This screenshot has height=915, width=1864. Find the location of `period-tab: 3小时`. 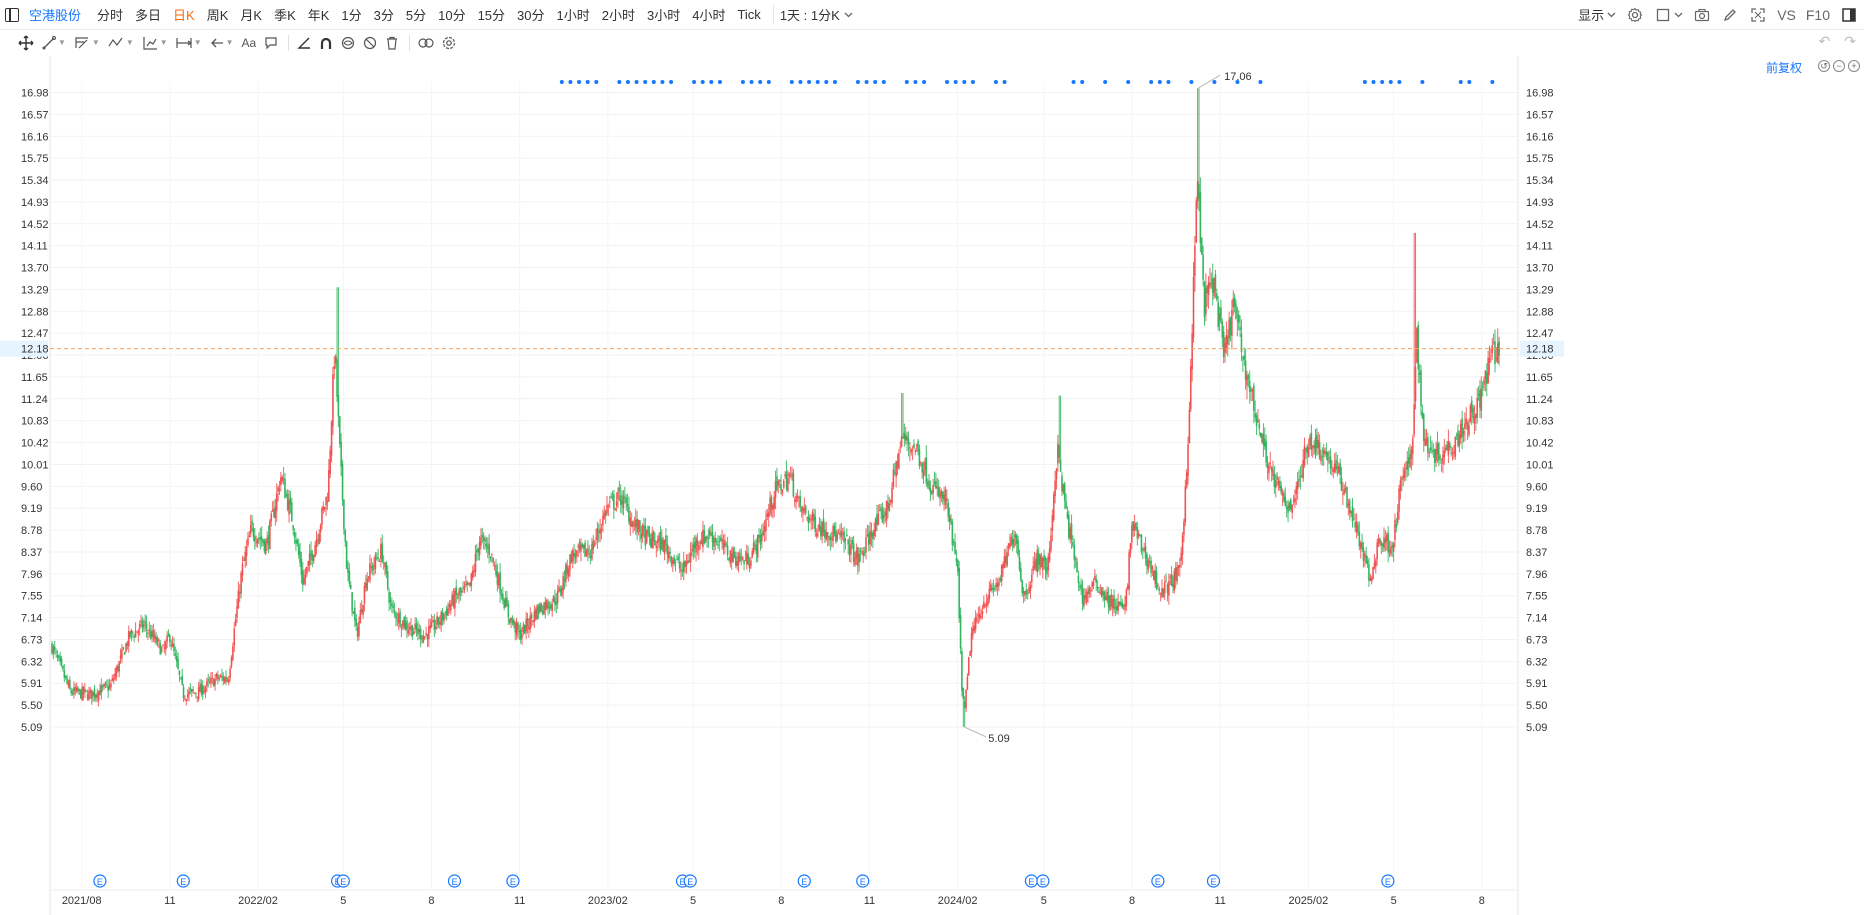

period-tab: 3小时 is located at coordinates (663, 15).